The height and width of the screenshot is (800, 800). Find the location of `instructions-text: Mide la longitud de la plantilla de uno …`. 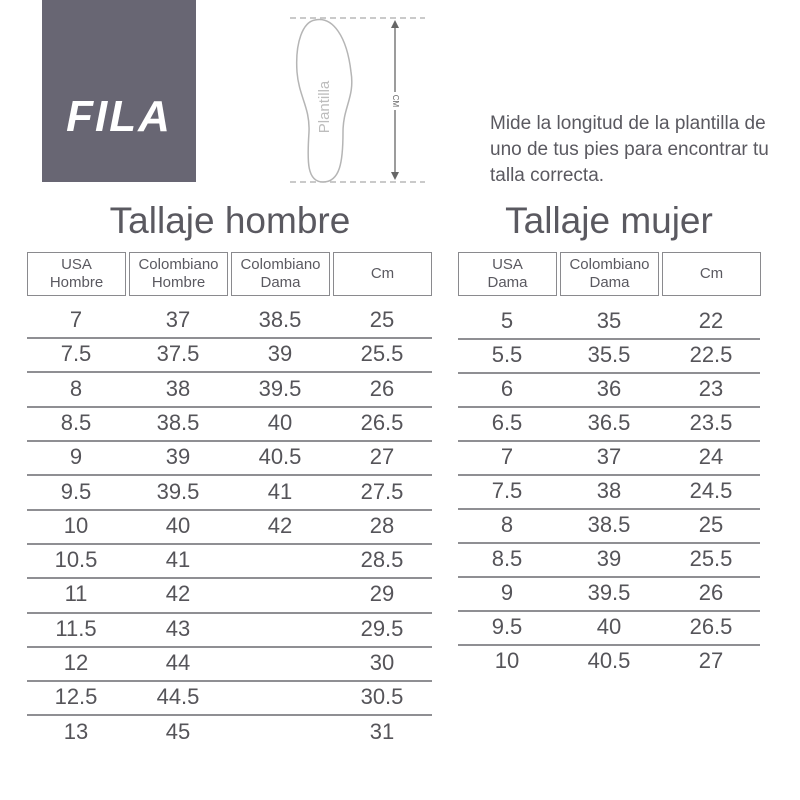

instructions-text: Mide la longitud de la plantilla de uno … is located at coordinates (629, 149).